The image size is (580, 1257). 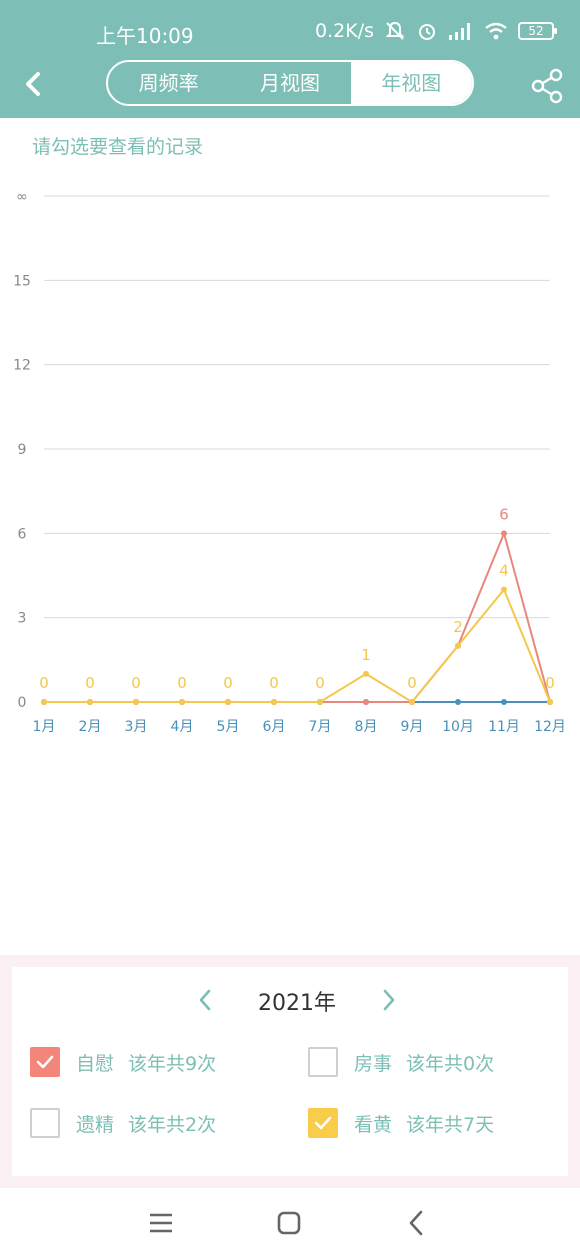 What do you see at coordinates (172, 1063) in the screenshot?
I see `option-count: 该年共9次` at bounding box center [172, 1063].